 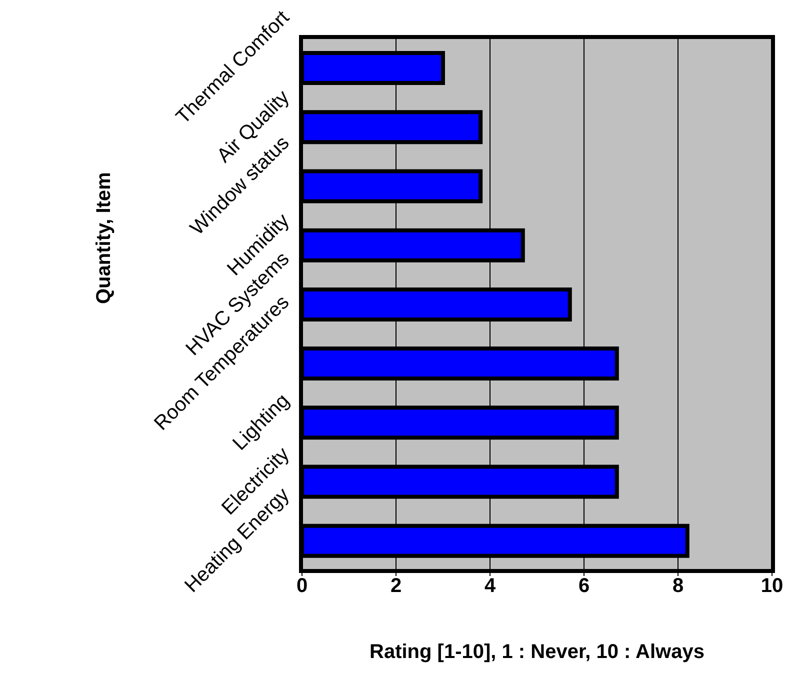 What do you see at coordinates (772, 586) in the screenshot?
I see `x-tick-label: 10` at bounding box center [772, 586].